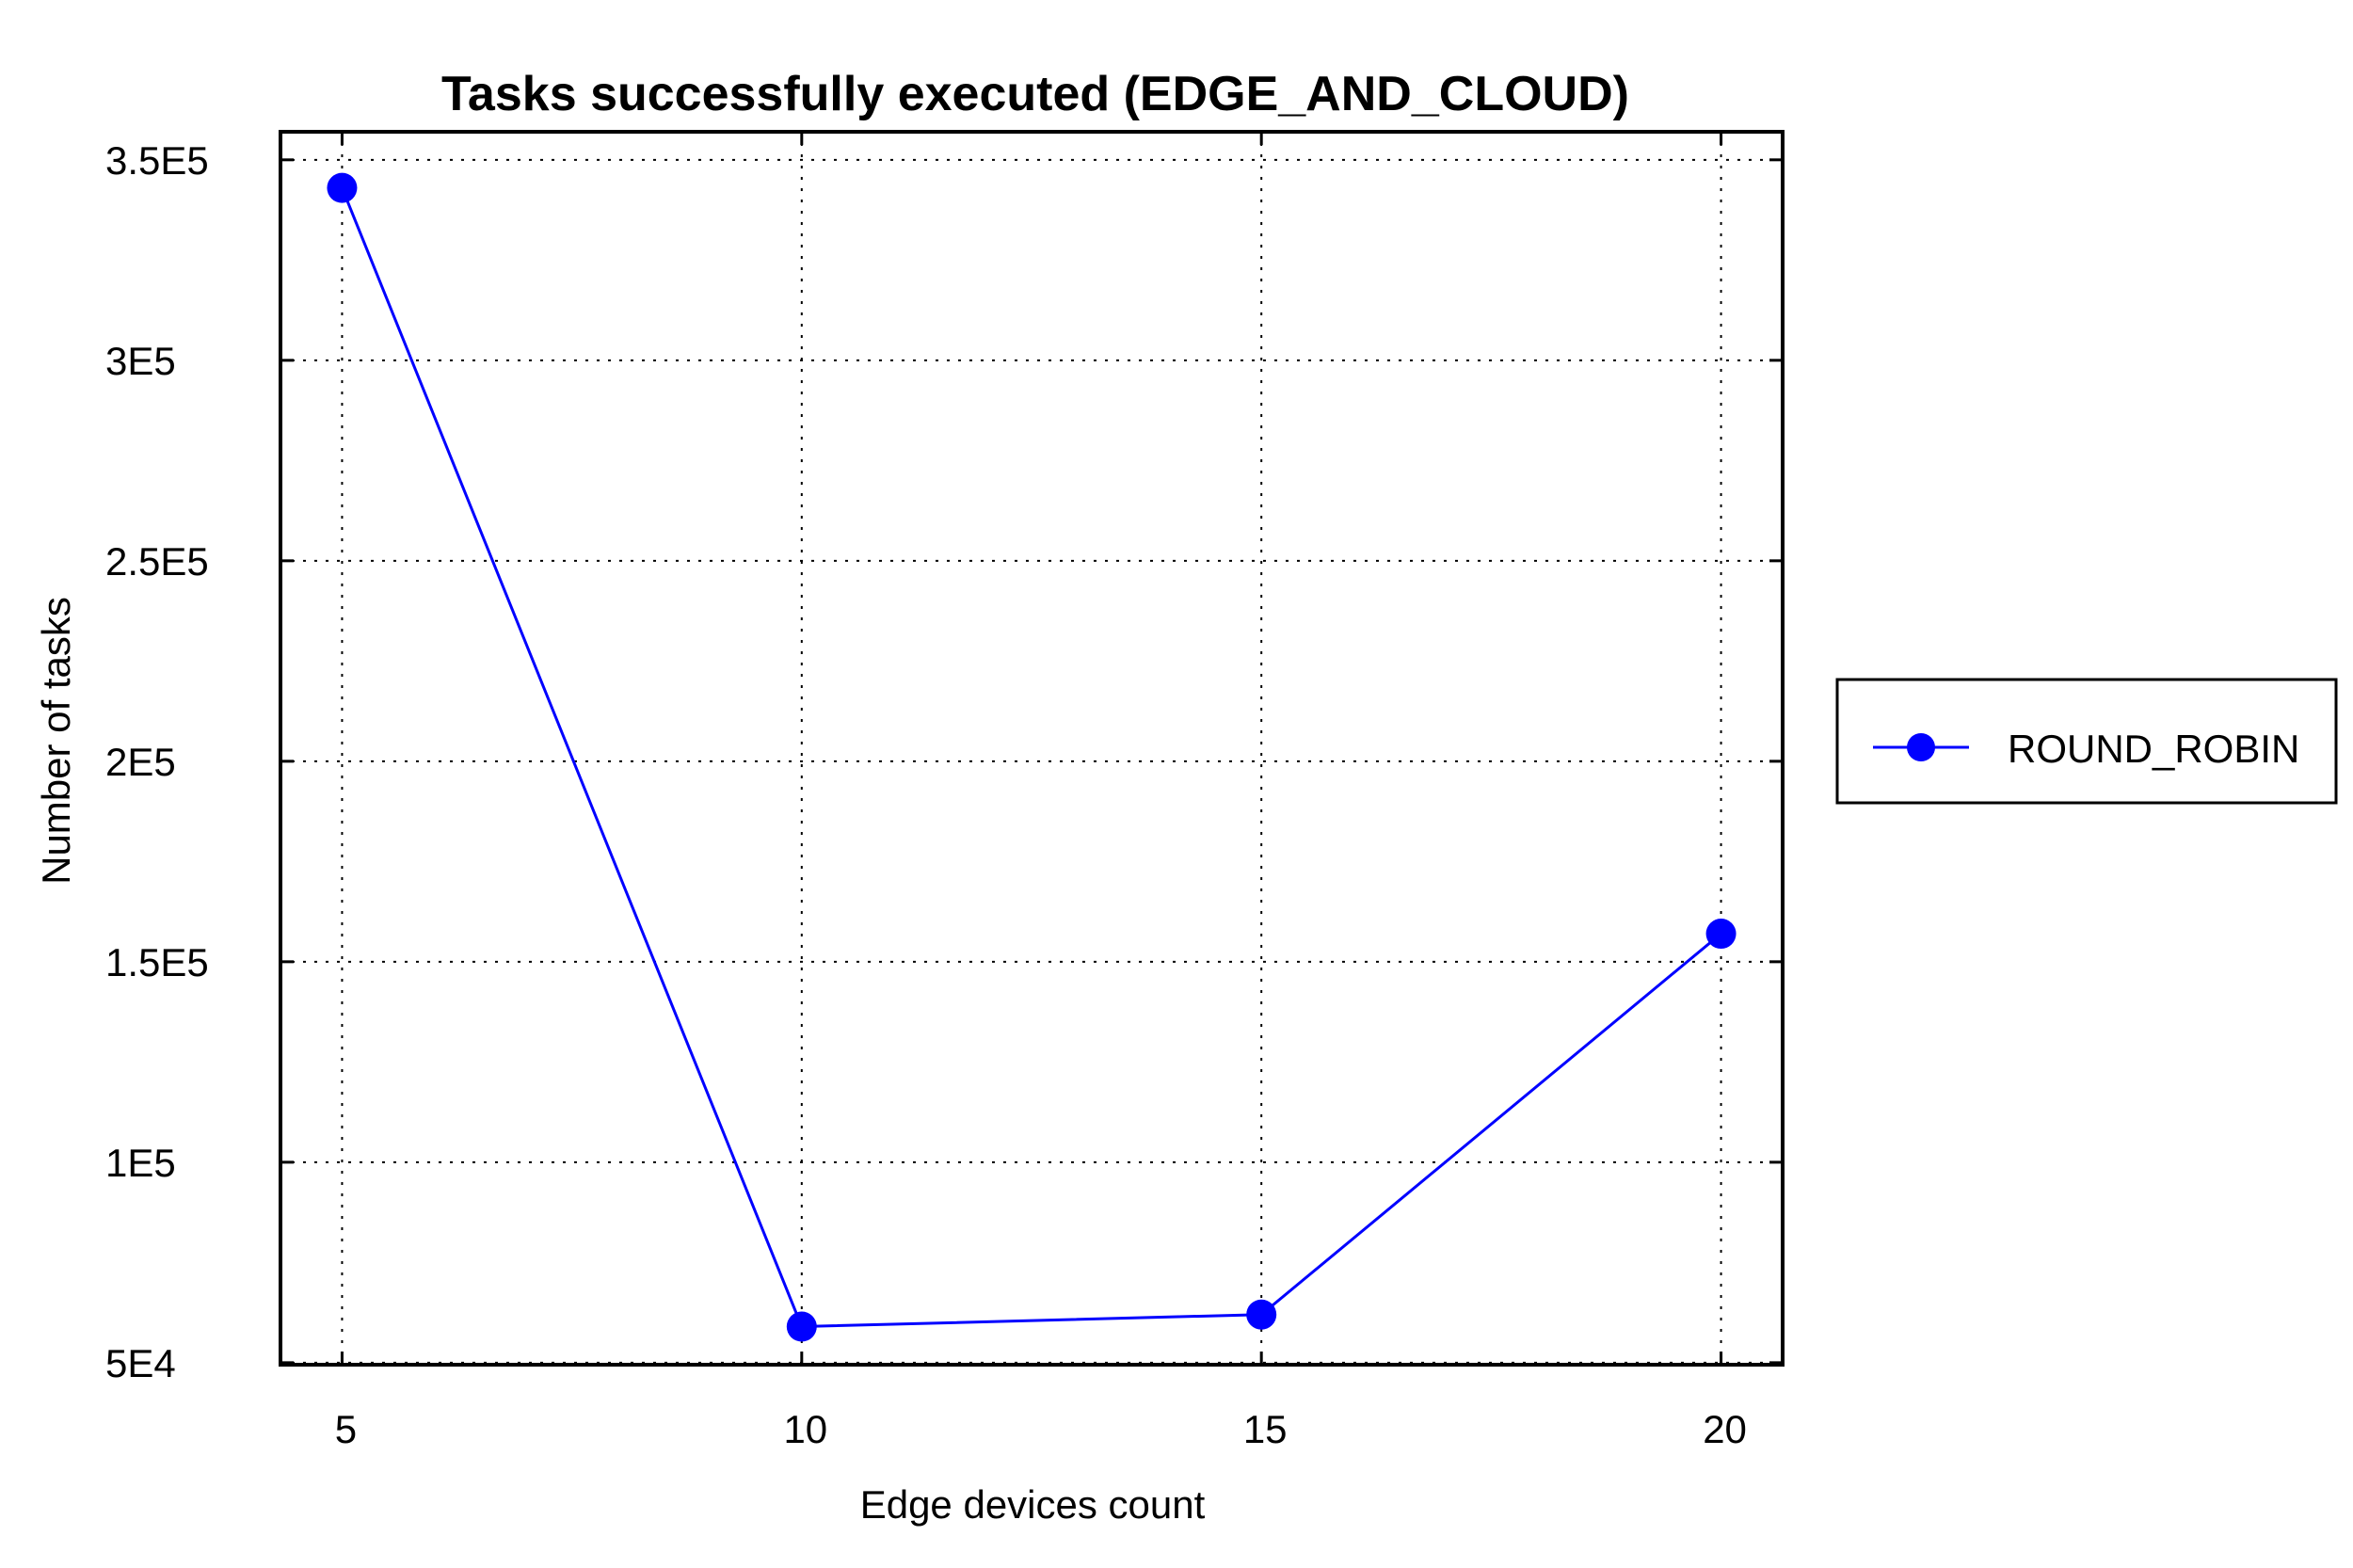  I want to click on y-axis-tick-labels: 5E4 1E5 1.5E5 2E5 2.5E5 3E5 3.5E5, so click(157, 761).